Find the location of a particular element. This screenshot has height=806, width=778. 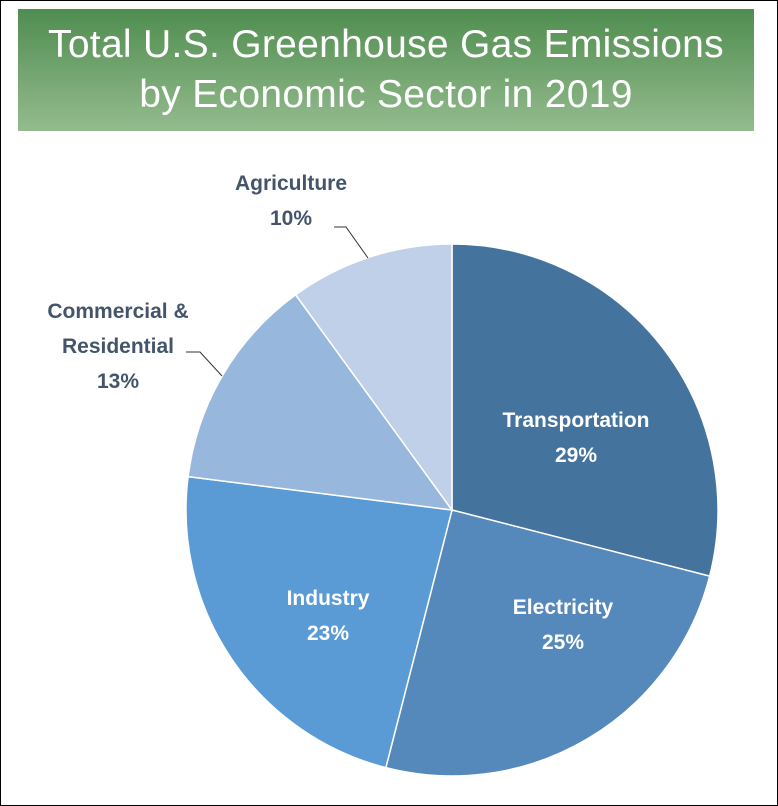

pie-slice-industry is located at coordinates (319, 622).